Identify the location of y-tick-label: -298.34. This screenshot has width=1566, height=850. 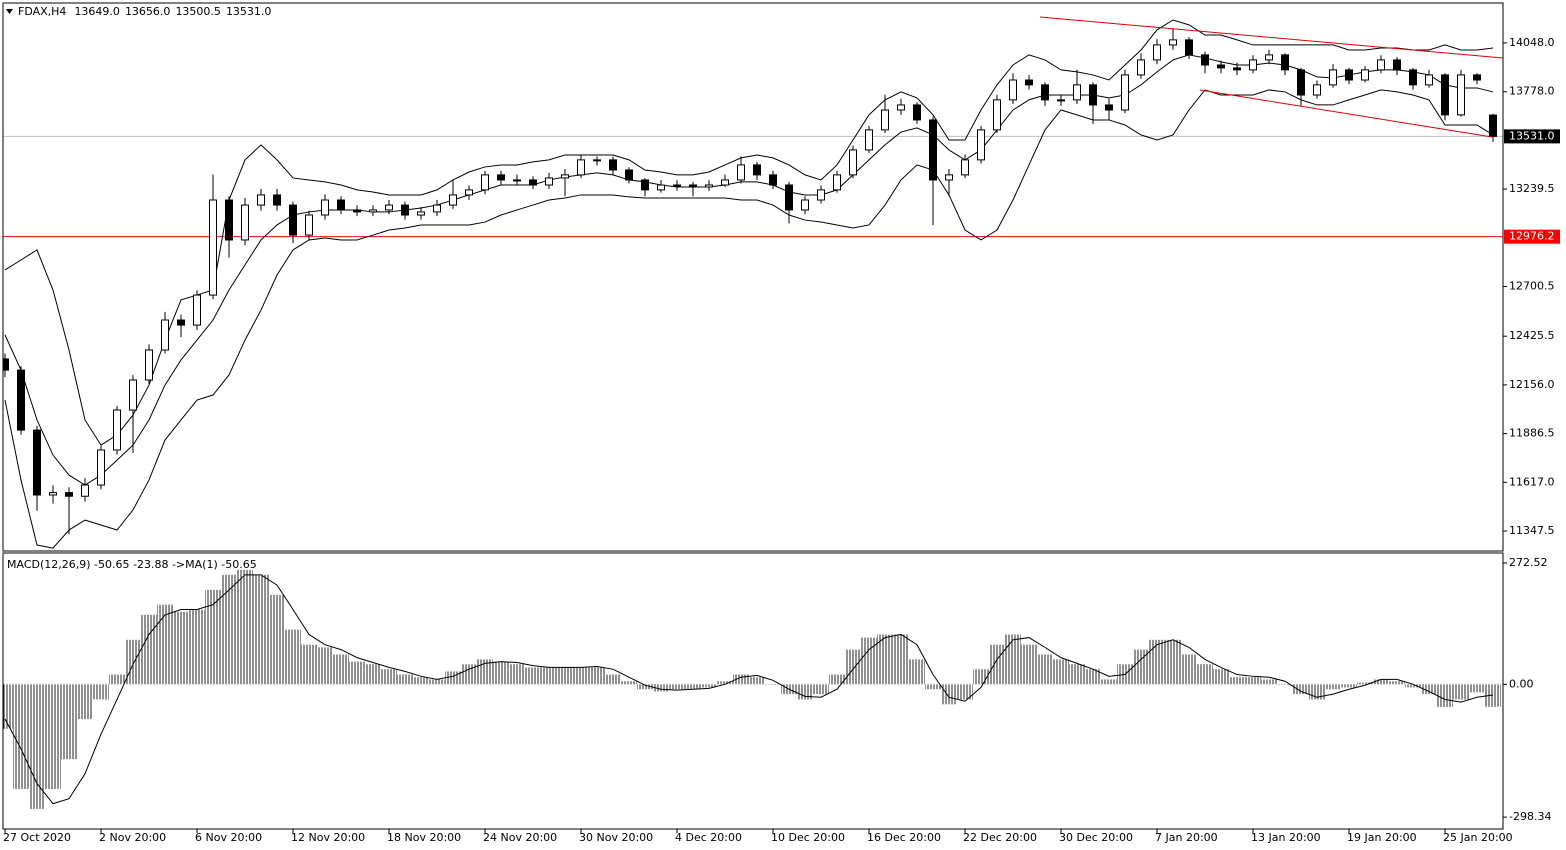
(1530, 816).